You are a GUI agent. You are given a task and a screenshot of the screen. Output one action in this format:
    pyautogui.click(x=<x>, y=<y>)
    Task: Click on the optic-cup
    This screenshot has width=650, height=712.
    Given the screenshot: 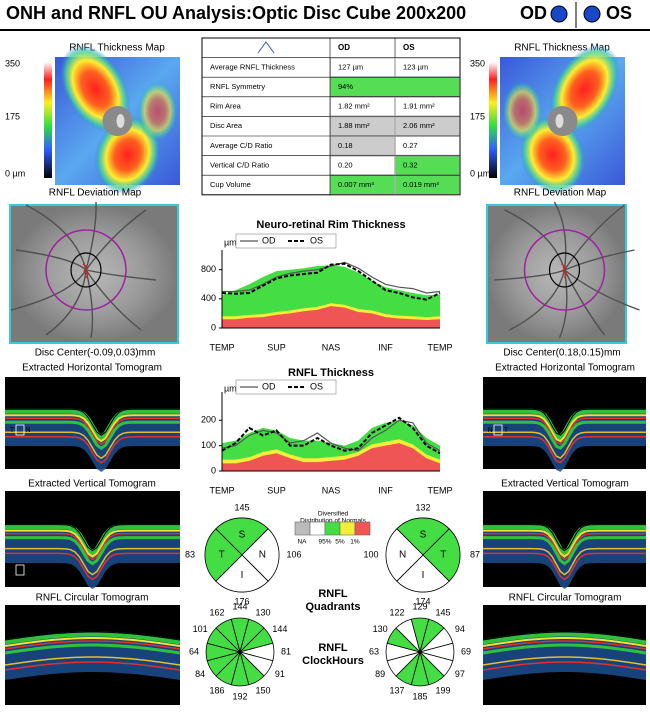 What is the action you would take?
    pyautogui.click(x=120, y=121)
    